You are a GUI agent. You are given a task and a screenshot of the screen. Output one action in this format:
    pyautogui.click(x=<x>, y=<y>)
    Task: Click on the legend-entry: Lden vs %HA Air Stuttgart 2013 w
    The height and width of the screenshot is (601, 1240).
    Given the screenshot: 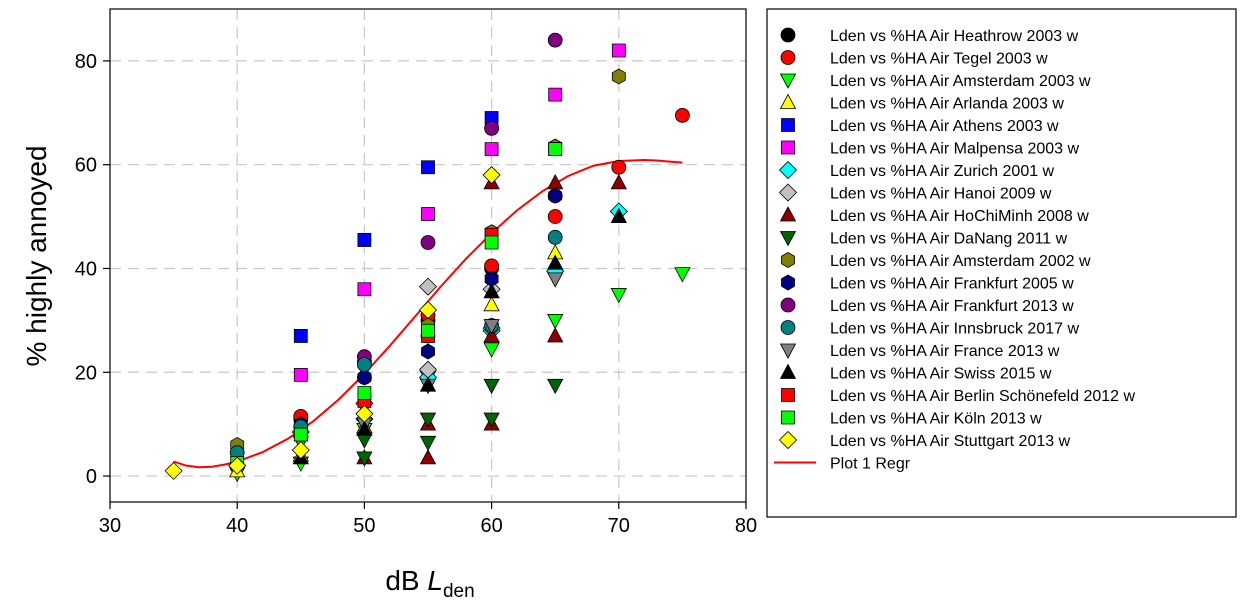 What is the action you would take?
    pyautogui.click(x=924, y=440)
    